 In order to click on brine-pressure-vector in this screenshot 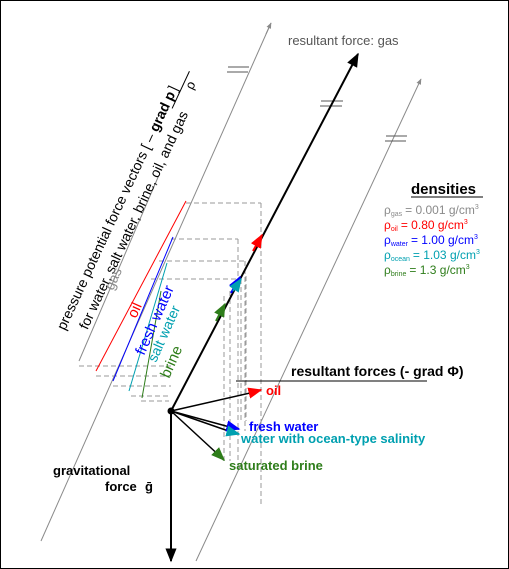, I will do `click(220, 312)`.